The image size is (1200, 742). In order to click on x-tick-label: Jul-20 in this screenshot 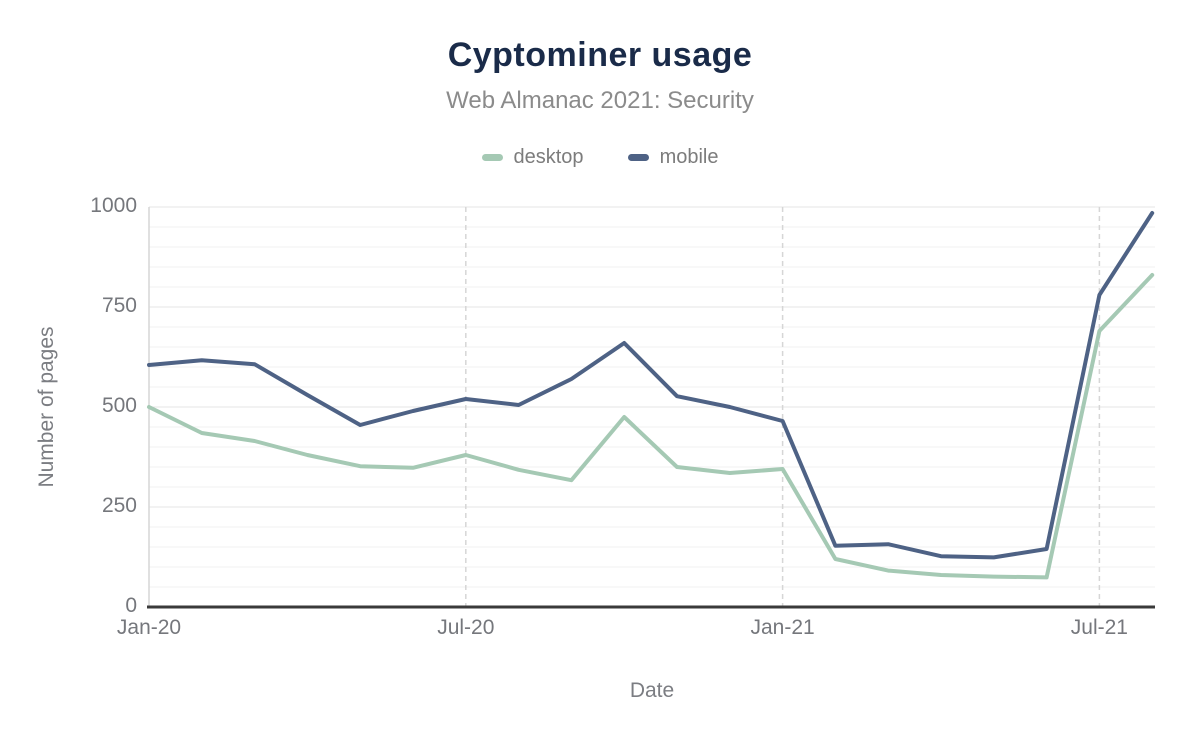, I will do `click(466, 627)`.